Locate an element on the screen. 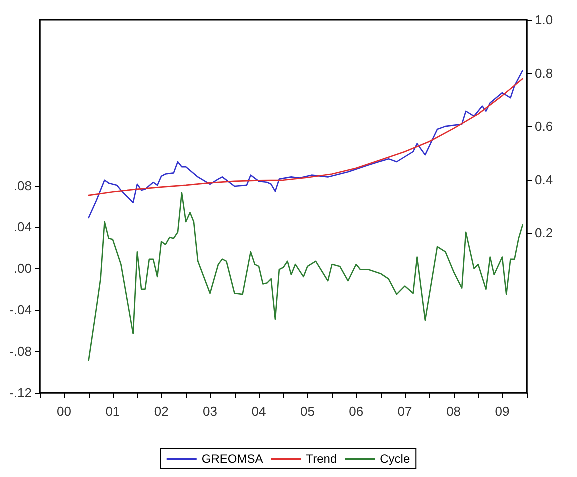 The height and width of the screenshot is (477, 577). y-tick-label: -.08 is located at coordinates (21, 352).